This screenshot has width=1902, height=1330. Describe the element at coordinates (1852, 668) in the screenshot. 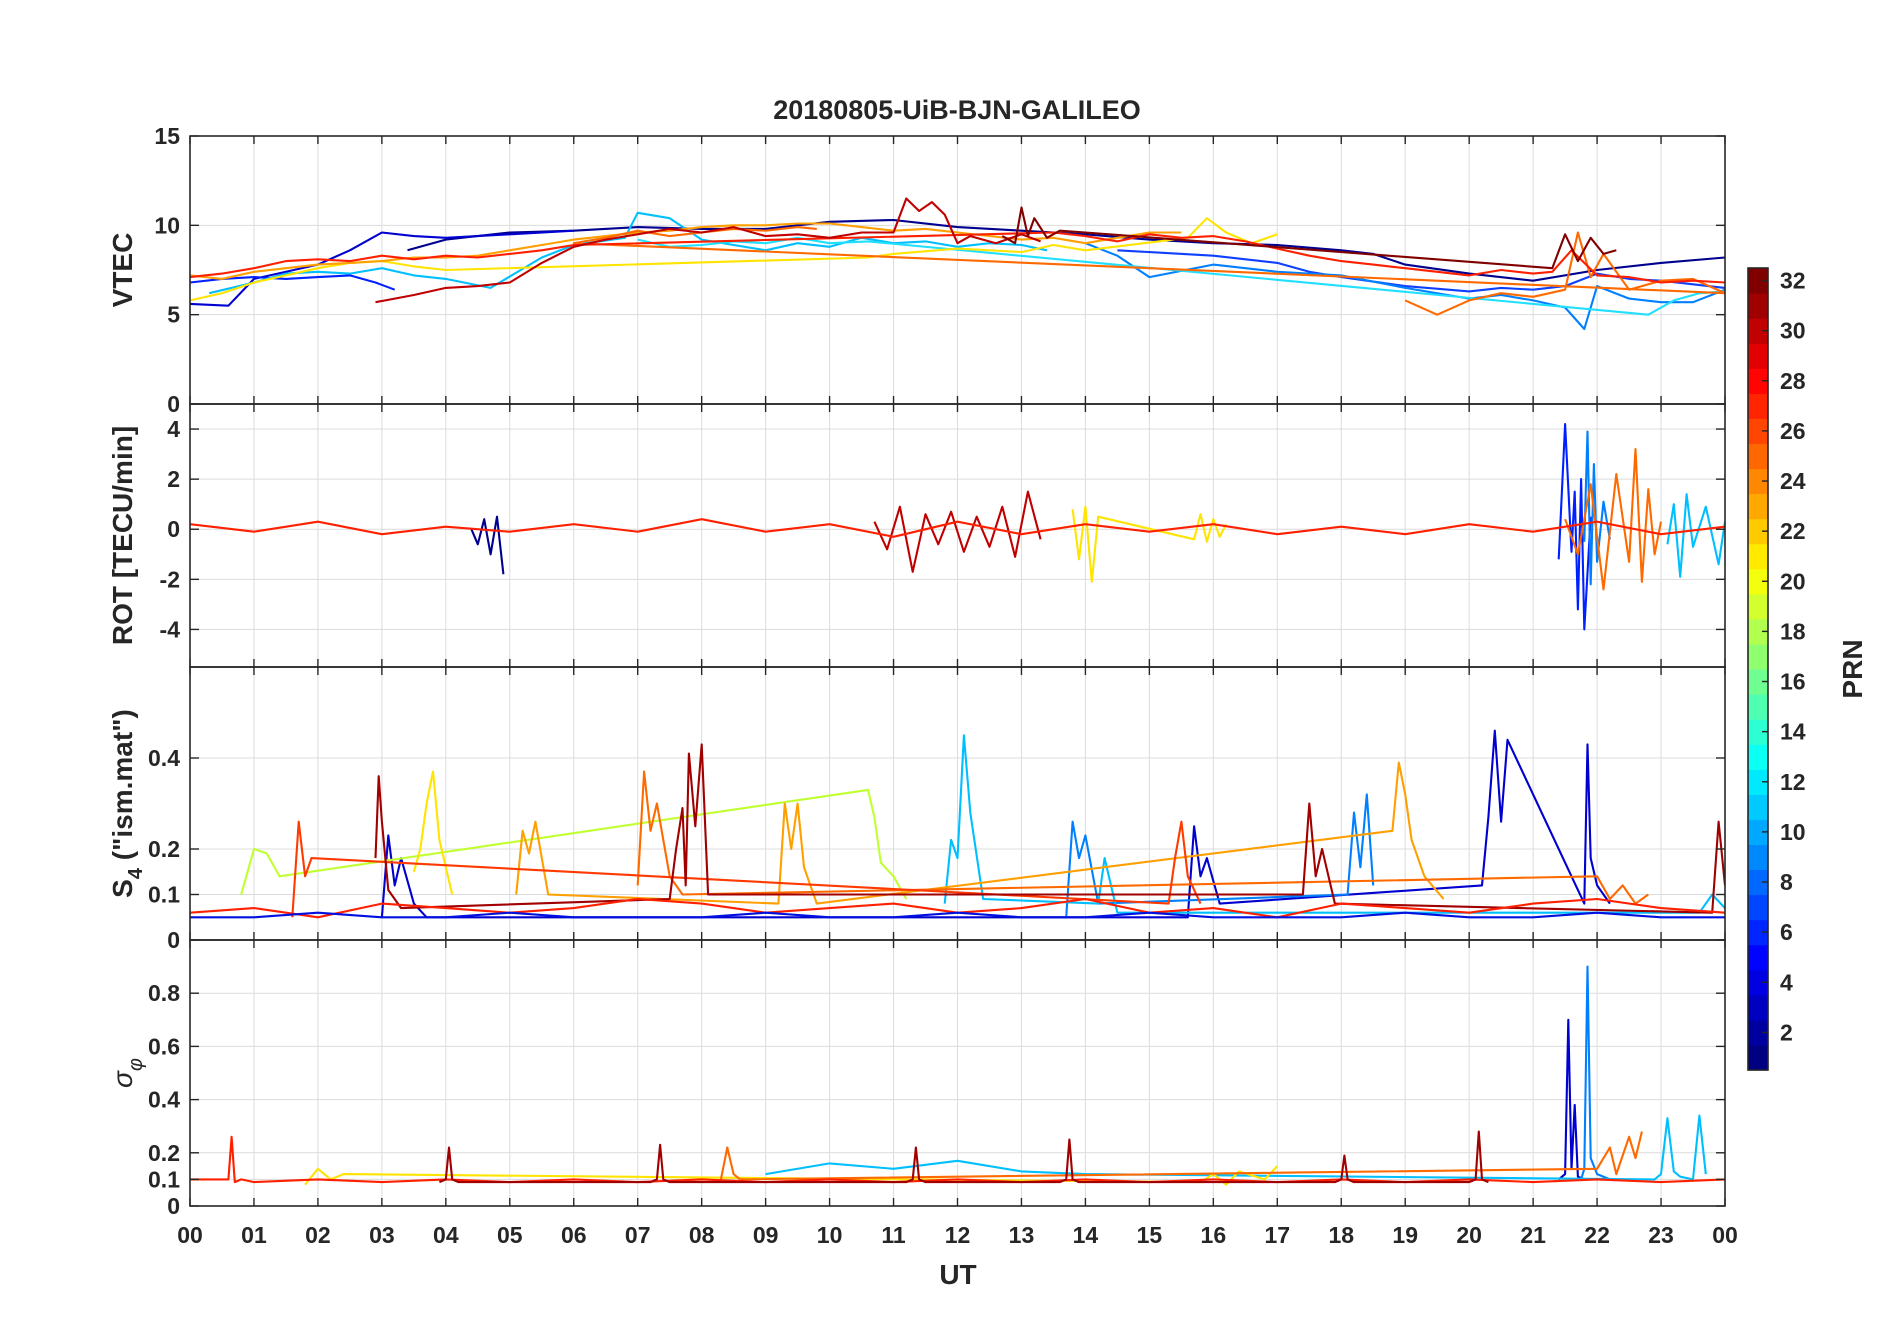

I see `colorbar-label: PRN` at that location.